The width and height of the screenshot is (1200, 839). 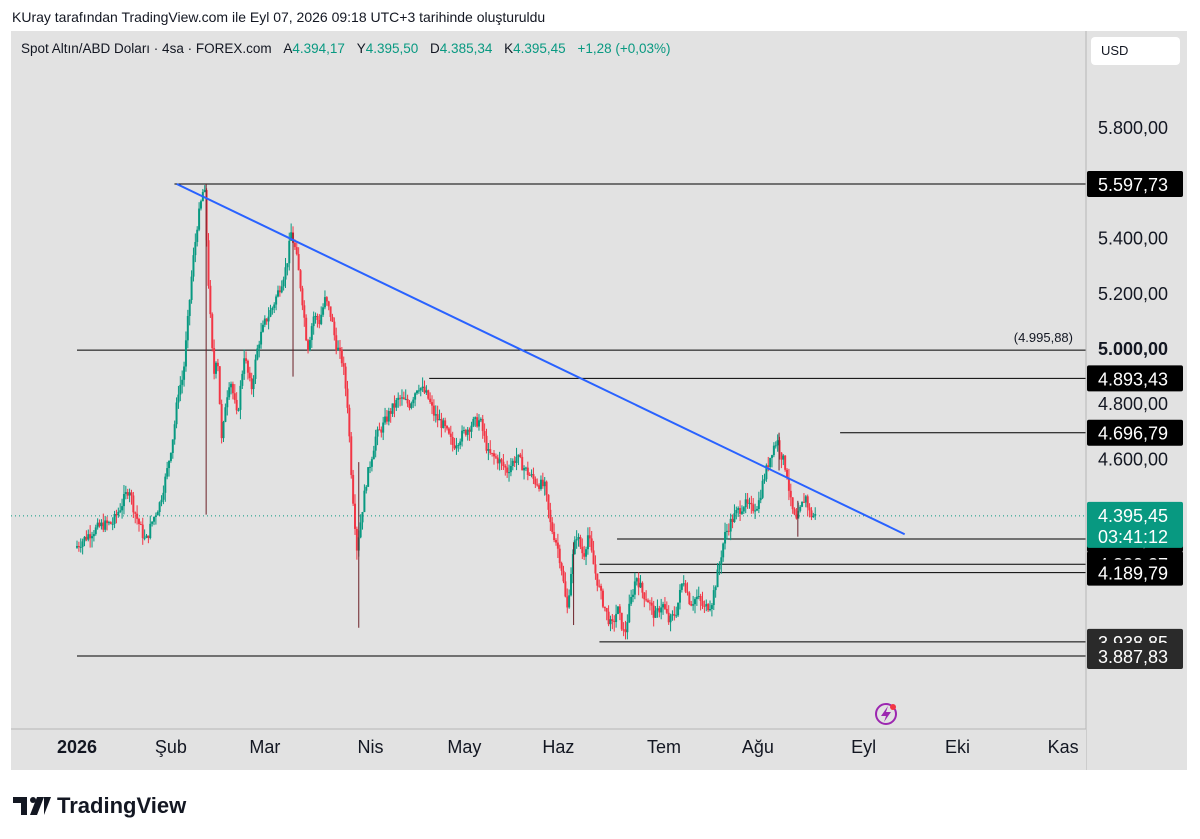 What do you see at coordinates (146, 48) in the screenshot?
I see `symbol-name: Spot Altın/ABD Doları · 4sa · FOREX.com` at bounding box center [146, 48].